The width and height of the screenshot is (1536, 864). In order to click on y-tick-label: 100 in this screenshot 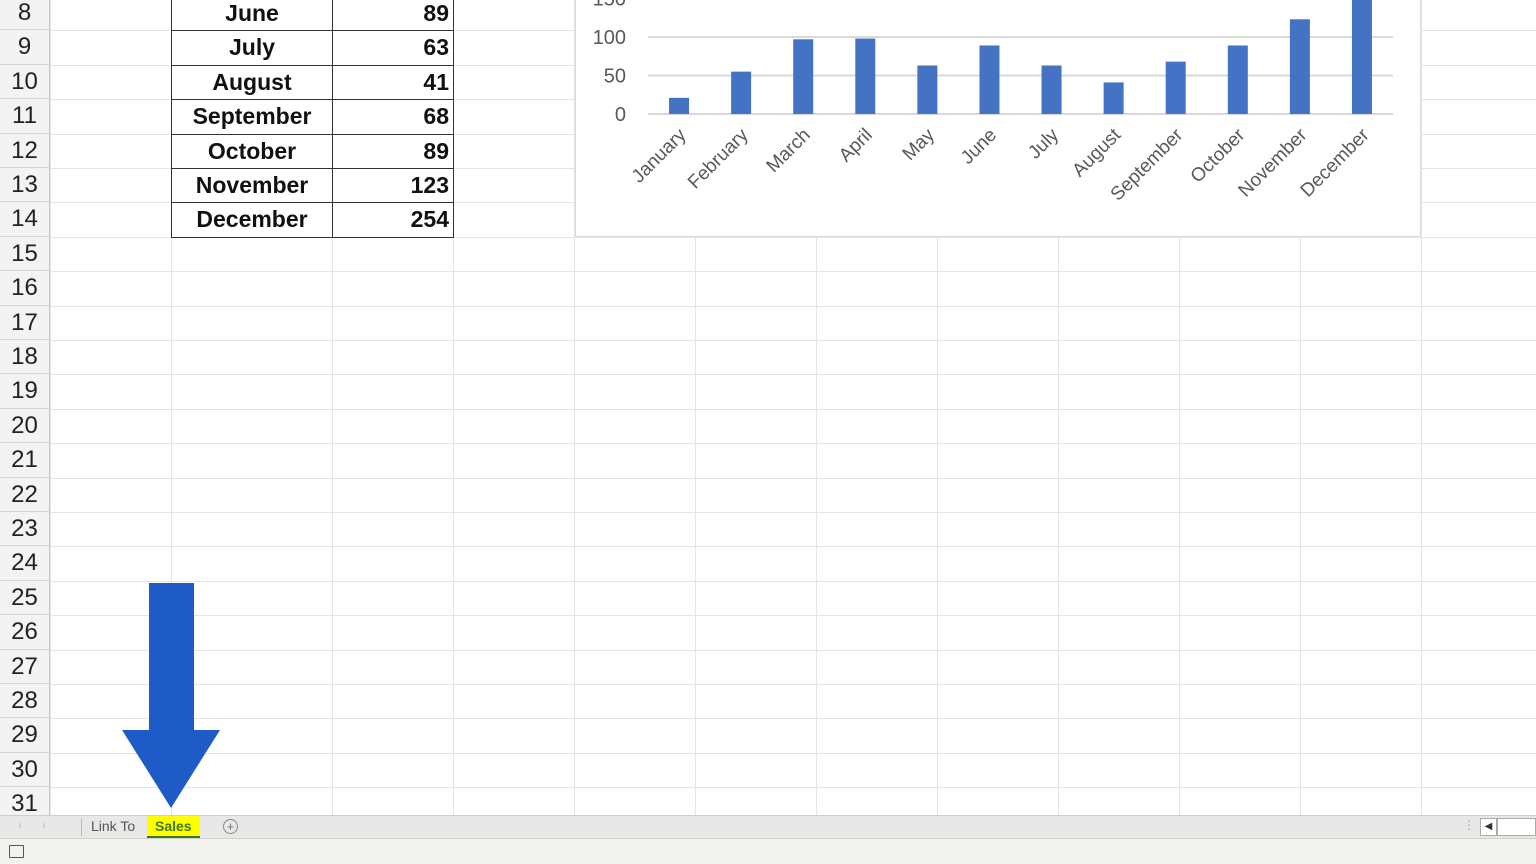, I will do `click(609, 38)`.